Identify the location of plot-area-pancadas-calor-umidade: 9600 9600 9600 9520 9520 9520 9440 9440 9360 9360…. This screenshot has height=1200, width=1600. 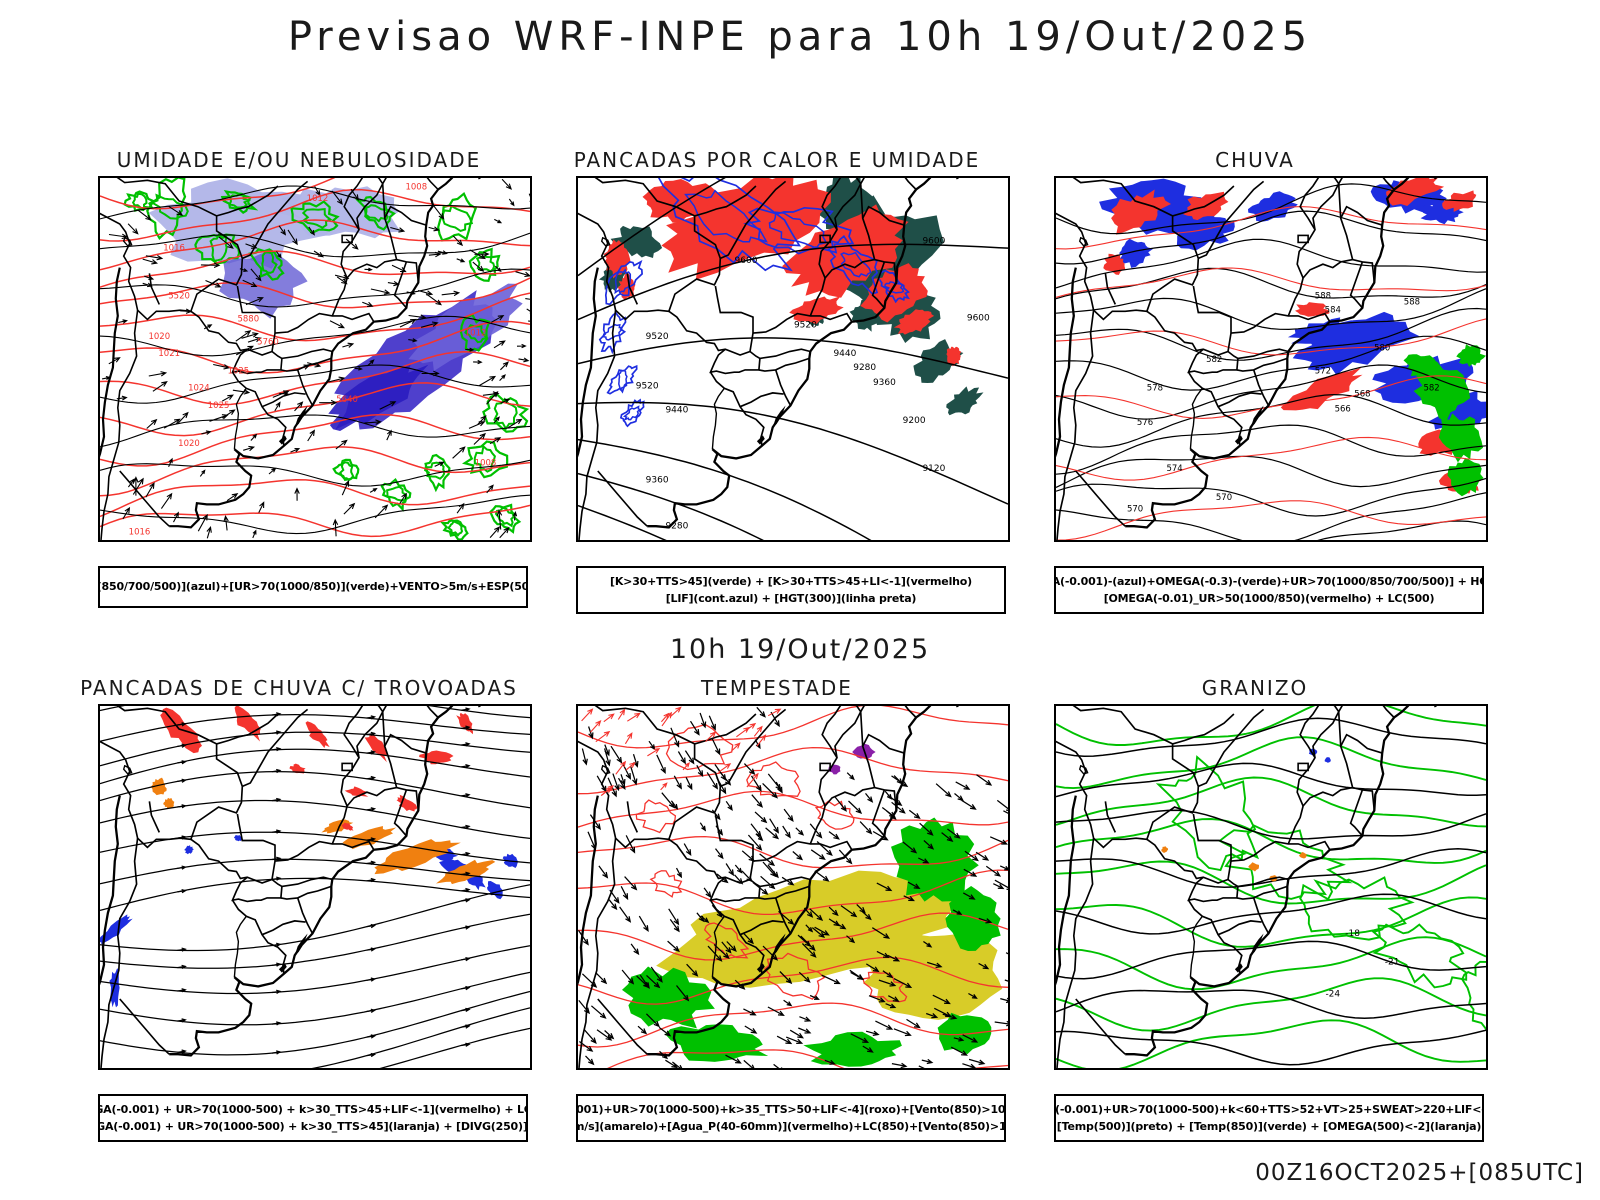
(777, 359).